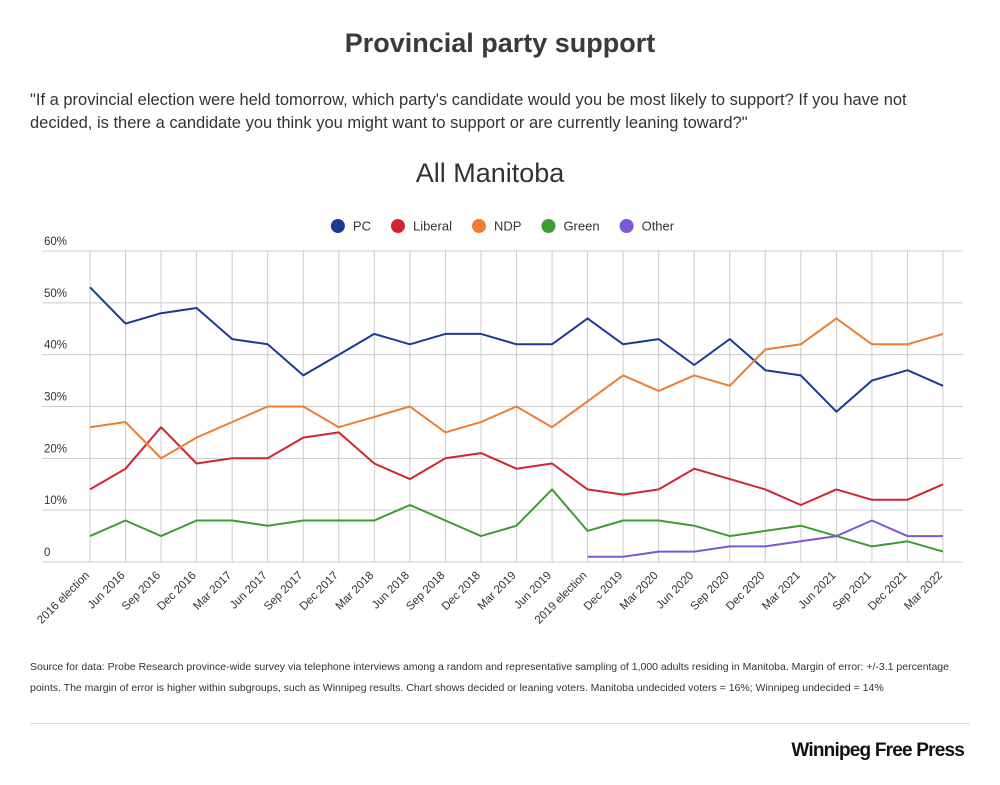 The height and width of the screenshot is (785, 1000). Describe the element at coordinates (745, 591) in the screenshot. I see `x-tick-label: Dec 2020` at that location.